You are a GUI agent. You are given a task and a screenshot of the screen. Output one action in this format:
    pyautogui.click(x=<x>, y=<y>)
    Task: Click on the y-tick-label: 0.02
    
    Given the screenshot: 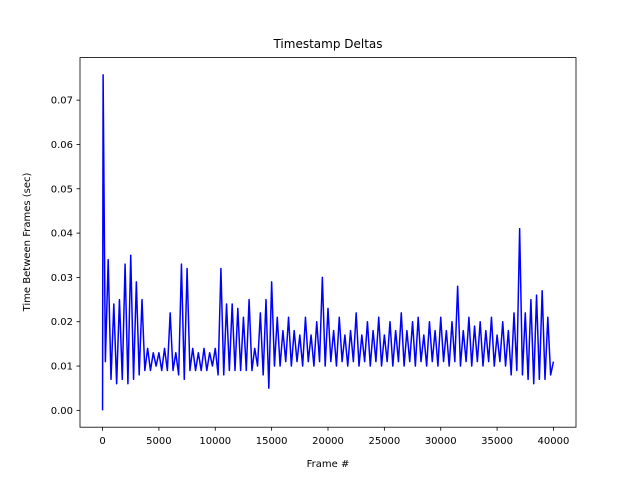 What is the action you would take?
    pyautogui.click(x=62, y=322)
    